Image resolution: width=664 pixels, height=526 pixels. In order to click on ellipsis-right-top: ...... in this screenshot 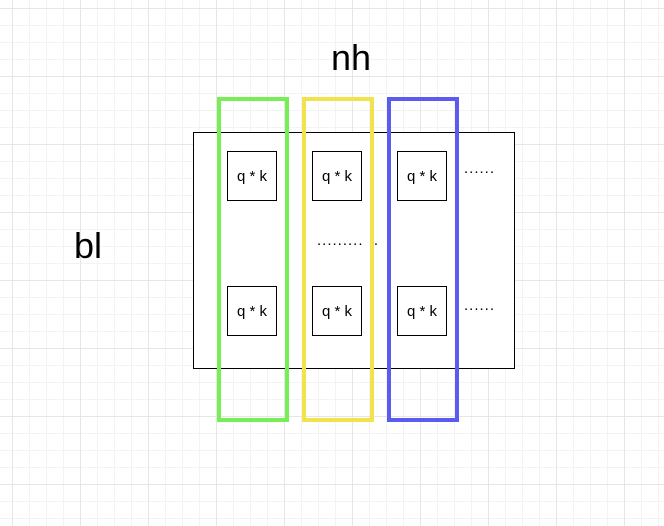, I will do `click(480, 168)`.